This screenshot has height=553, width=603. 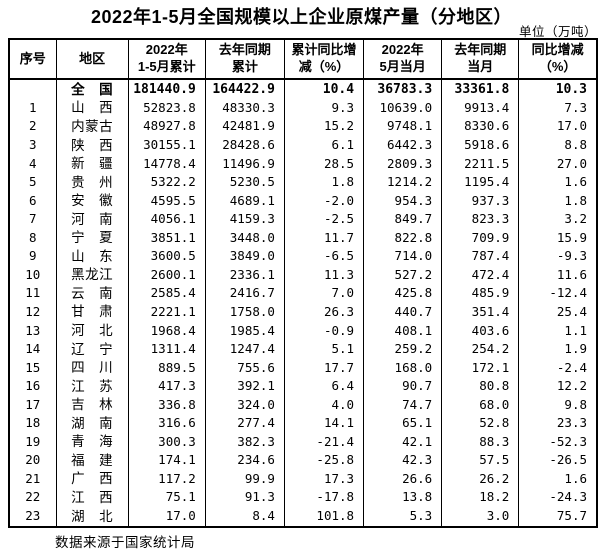 I want to click on row-value: 392.1, so click(x=244, y=386).